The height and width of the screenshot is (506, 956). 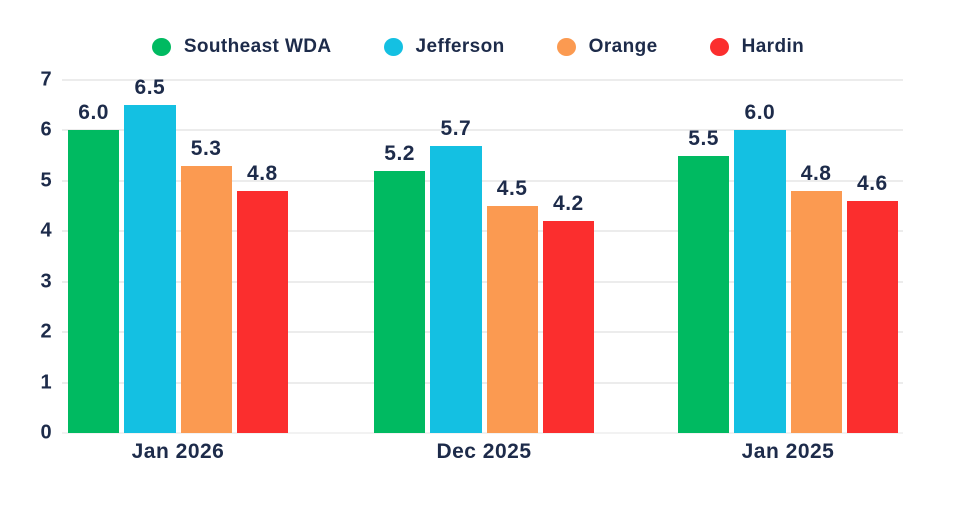 What do you see at coordinates (400, 287) in the screenshot?
I see `bar-southeast-wda: 5.2` at bounding box center [400, 287].